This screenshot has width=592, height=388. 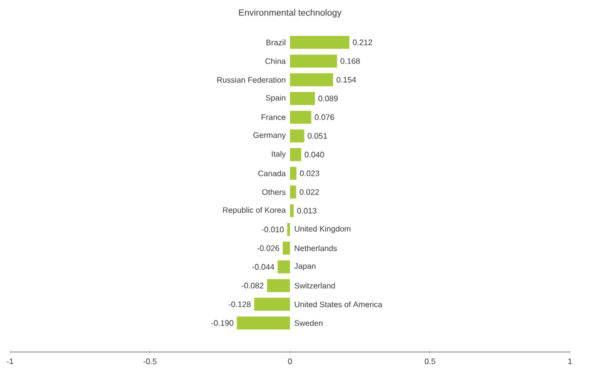 What do you see at coordinates (290, 13) in the screenshot?
I see `chart-title: Environmental technology` at bounding box center [290, 13].